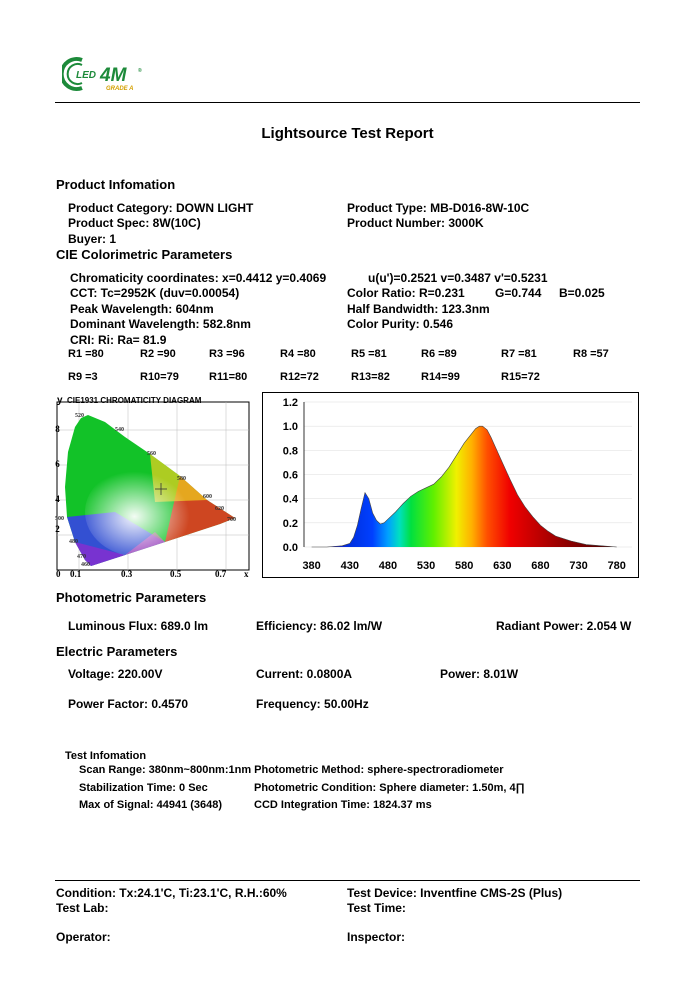 The image size is (695, 987). Describe the element at coordinates (312, 704) in the screenshot. I see `frequency: Frequency: 50.00Hz` at that location.